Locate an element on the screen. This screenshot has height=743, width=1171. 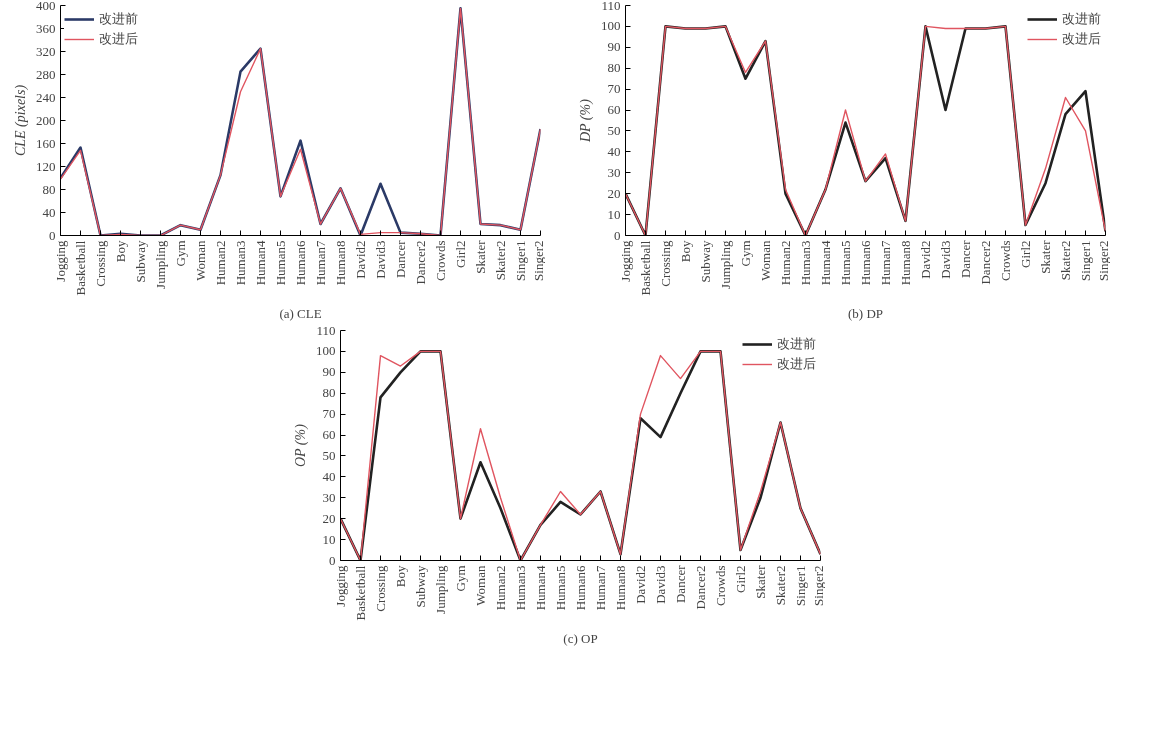
y-axis-title: DP (%) is located at coordinates (586, 121).